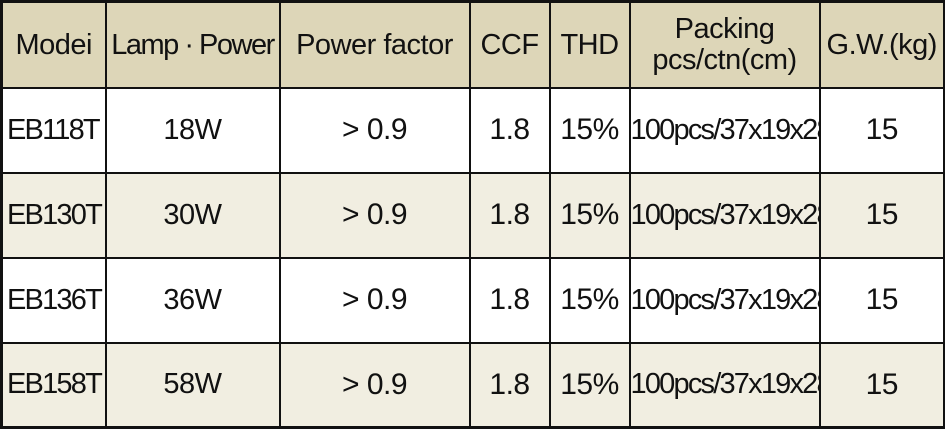 The width and height of the screenshot is (945, 431). What do you see at coordinates (192, 130) in the screenshot?
I see `lamp-power-cell: 18W` at bounding box center [192, 130].